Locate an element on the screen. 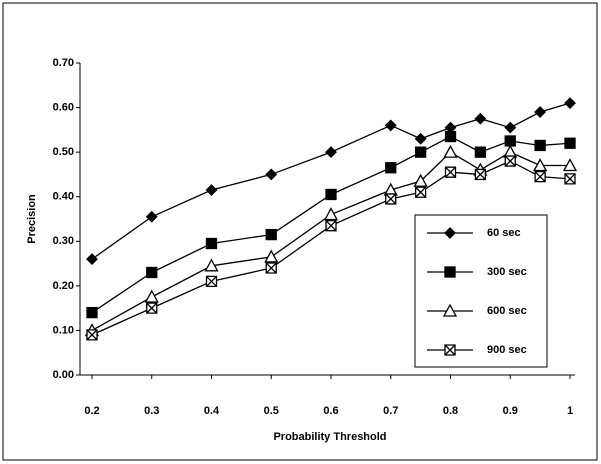 This screenshot has width=601, height=464. y-tick-label: 0.60 is located at coordinates (63, 107).